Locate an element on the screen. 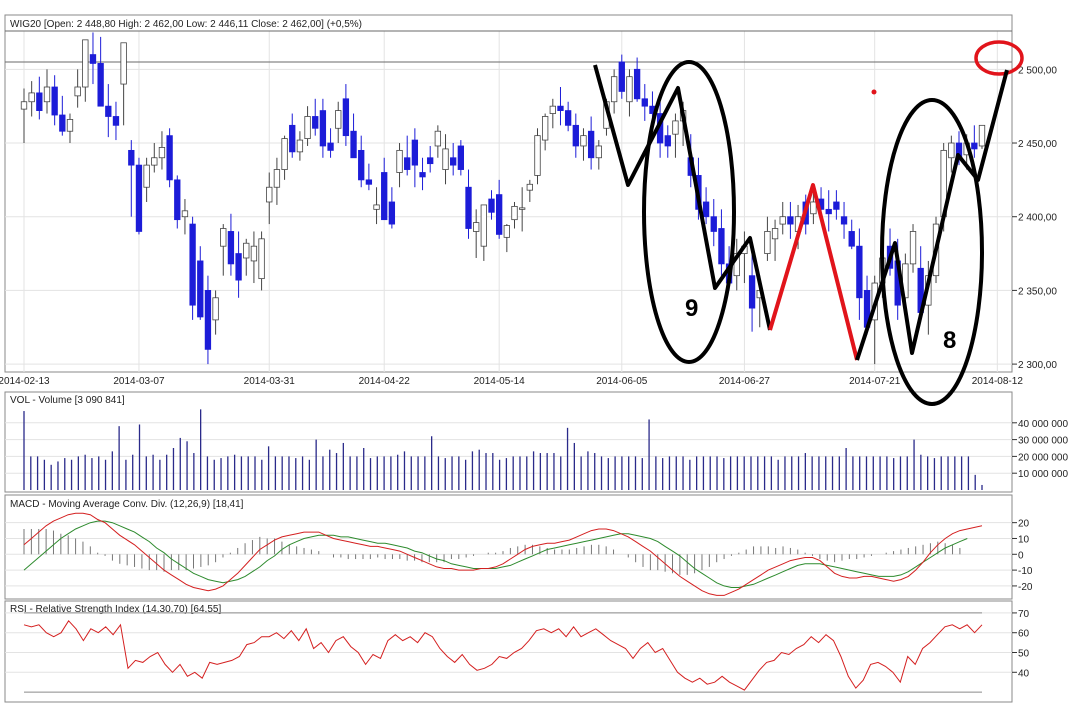  volume-bars is located at coordinates (503, 449).